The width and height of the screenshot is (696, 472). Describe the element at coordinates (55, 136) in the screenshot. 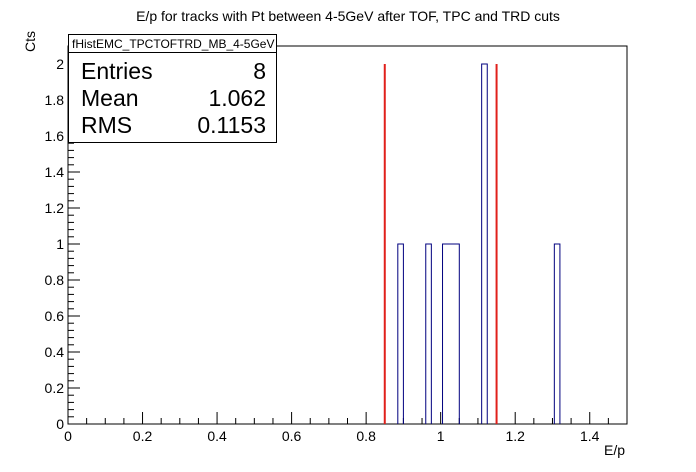

I see `y-tick-label: 1.6` at that location.